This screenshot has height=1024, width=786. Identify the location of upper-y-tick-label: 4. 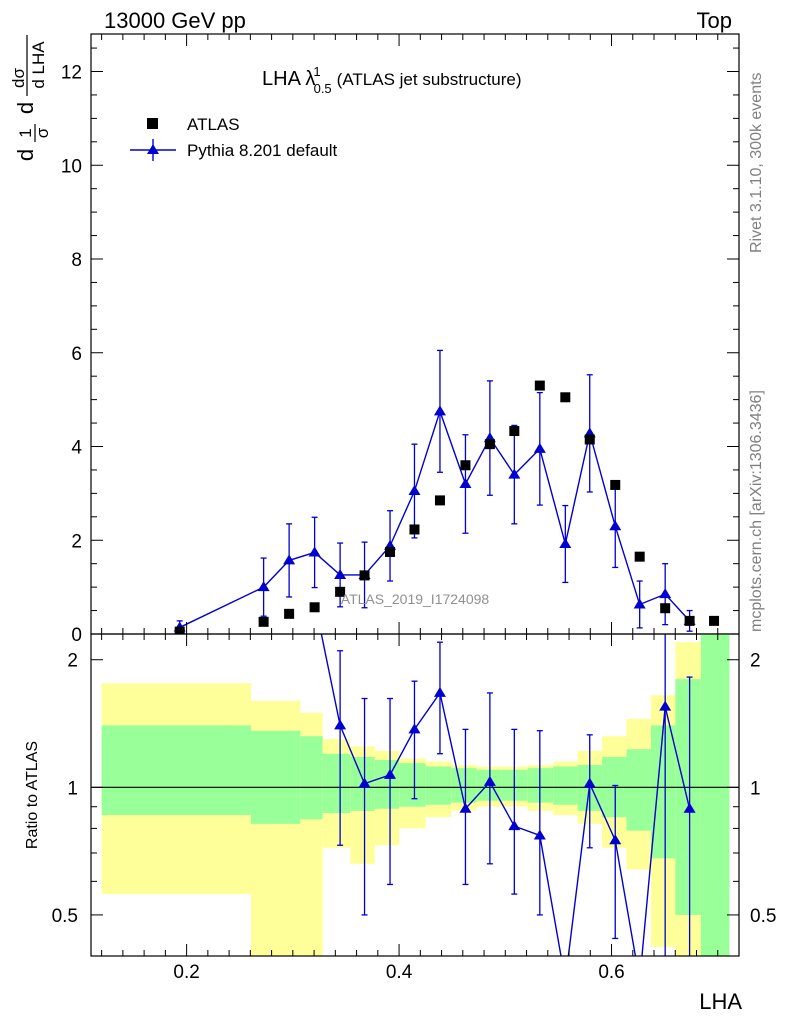
(76, 448).